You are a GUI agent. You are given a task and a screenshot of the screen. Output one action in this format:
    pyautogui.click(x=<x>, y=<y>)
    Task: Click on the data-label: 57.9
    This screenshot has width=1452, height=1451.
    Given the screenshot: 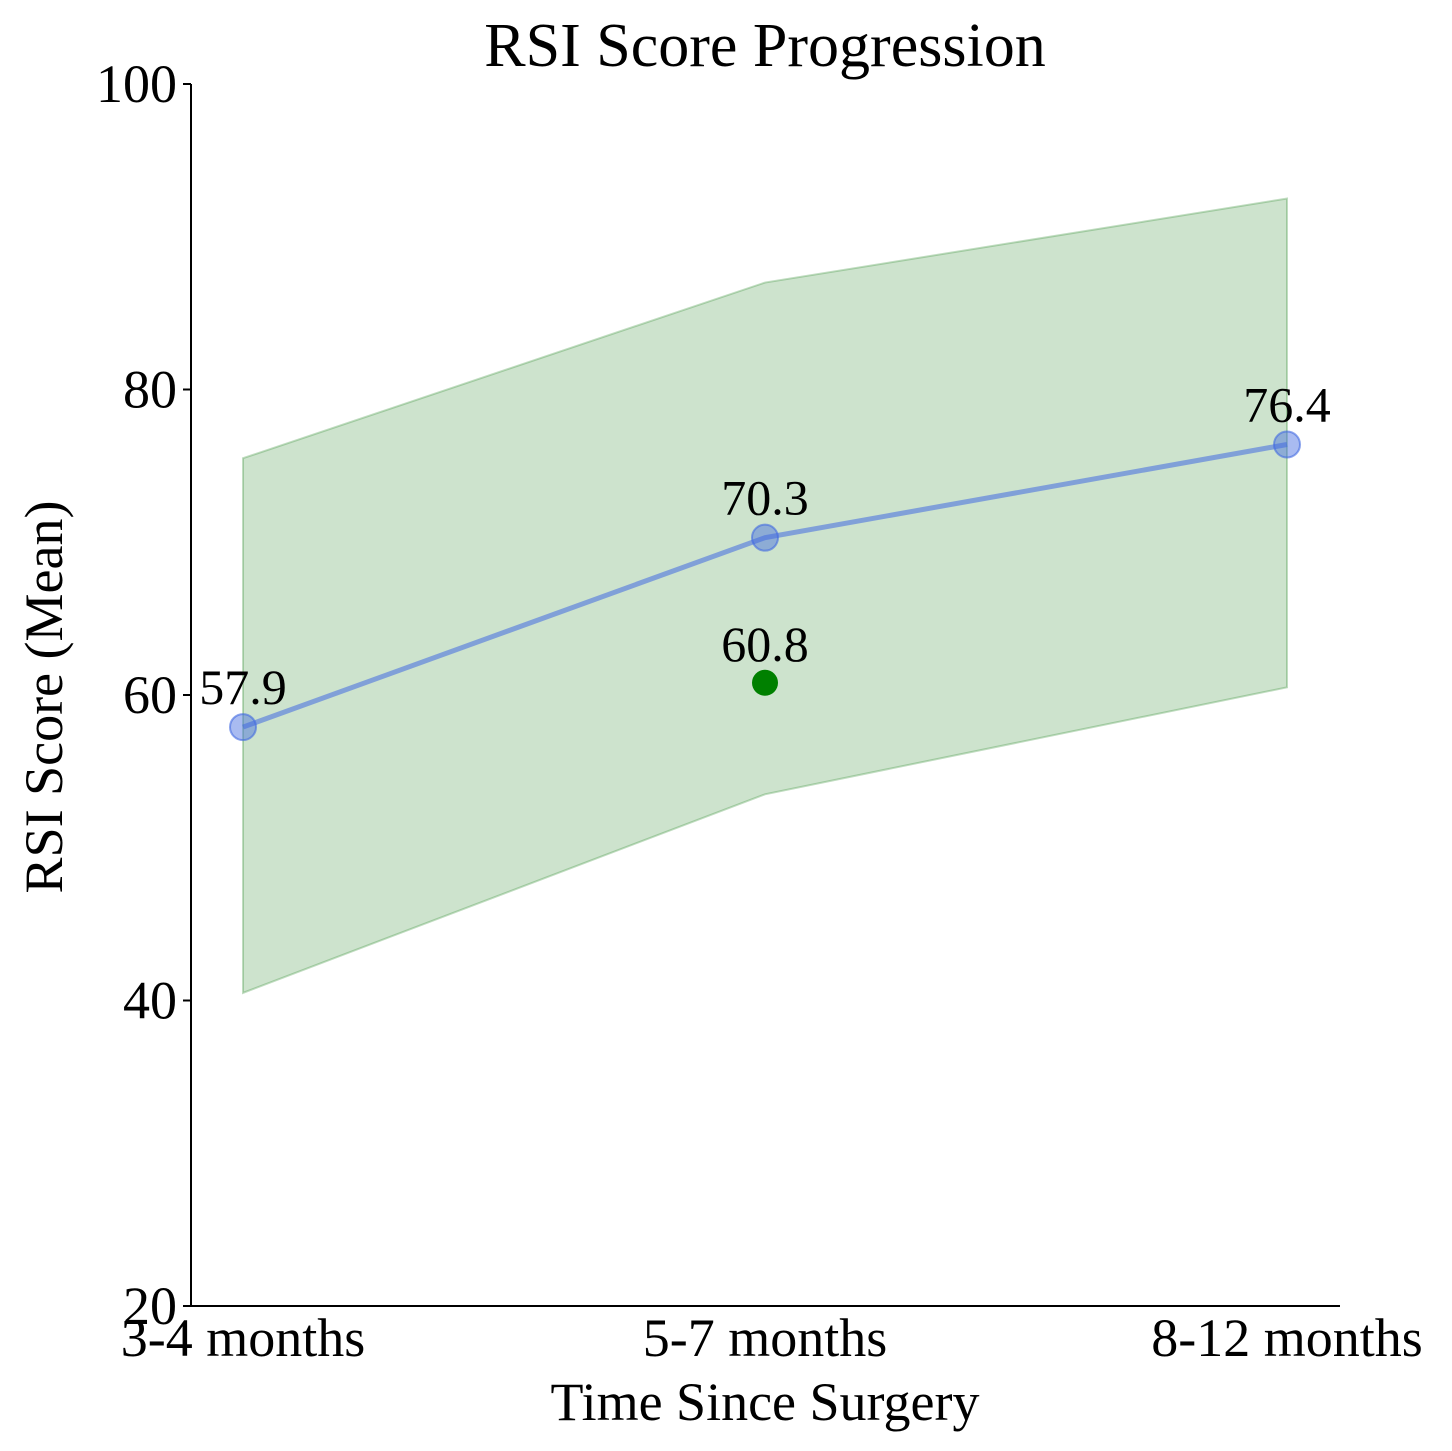 What is the action you would take?
    pyautogui.click(x=243, y=687)
    